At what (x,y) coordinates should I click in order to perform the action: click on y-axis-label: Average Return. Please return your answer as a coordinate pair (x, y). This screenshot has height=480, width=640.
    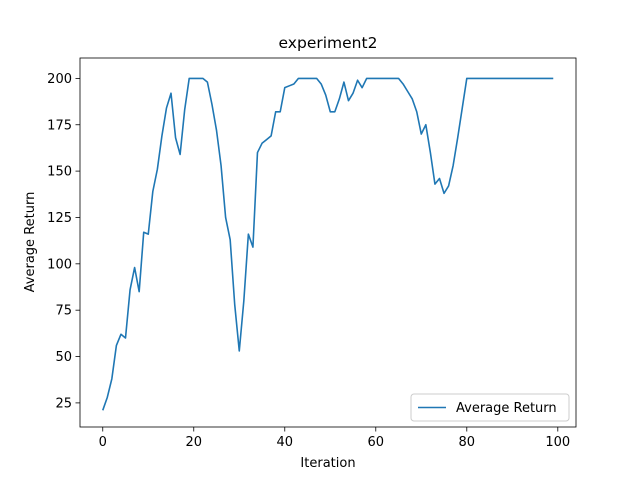
    Looking at the image, I should click on (30, 242).